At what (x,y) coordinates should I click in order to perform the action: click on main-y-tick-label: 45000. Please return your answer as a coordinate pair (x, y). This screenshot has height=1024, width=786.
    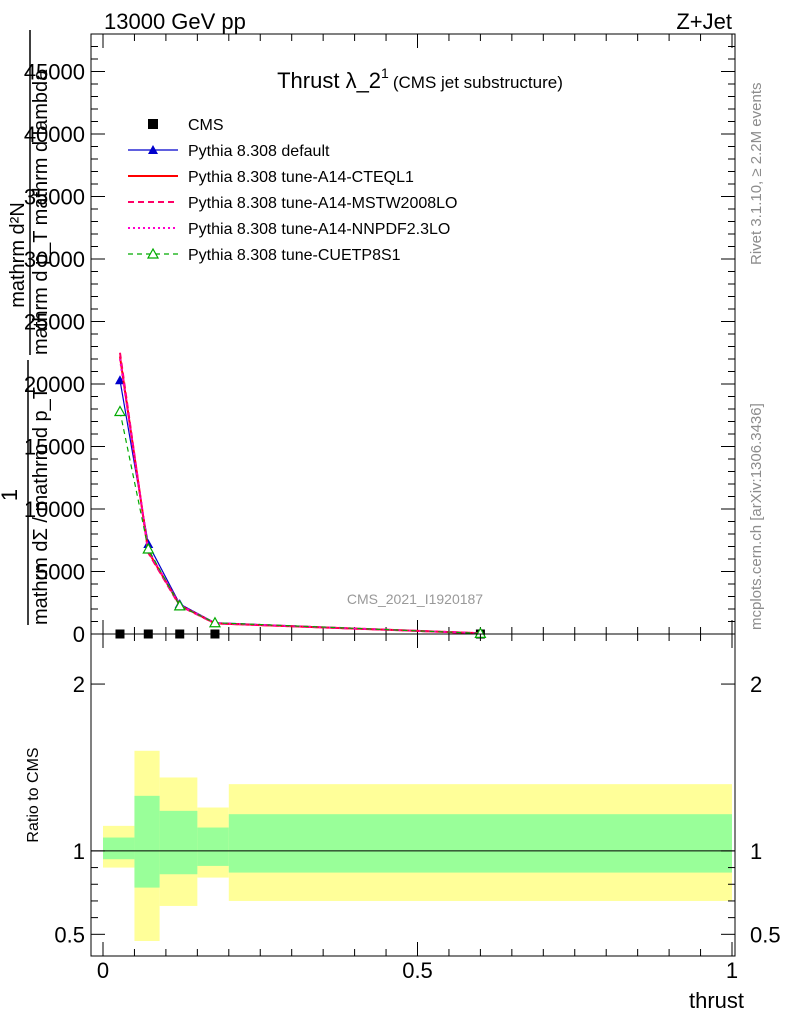
    Looking at the image, I should click on (54, 72).